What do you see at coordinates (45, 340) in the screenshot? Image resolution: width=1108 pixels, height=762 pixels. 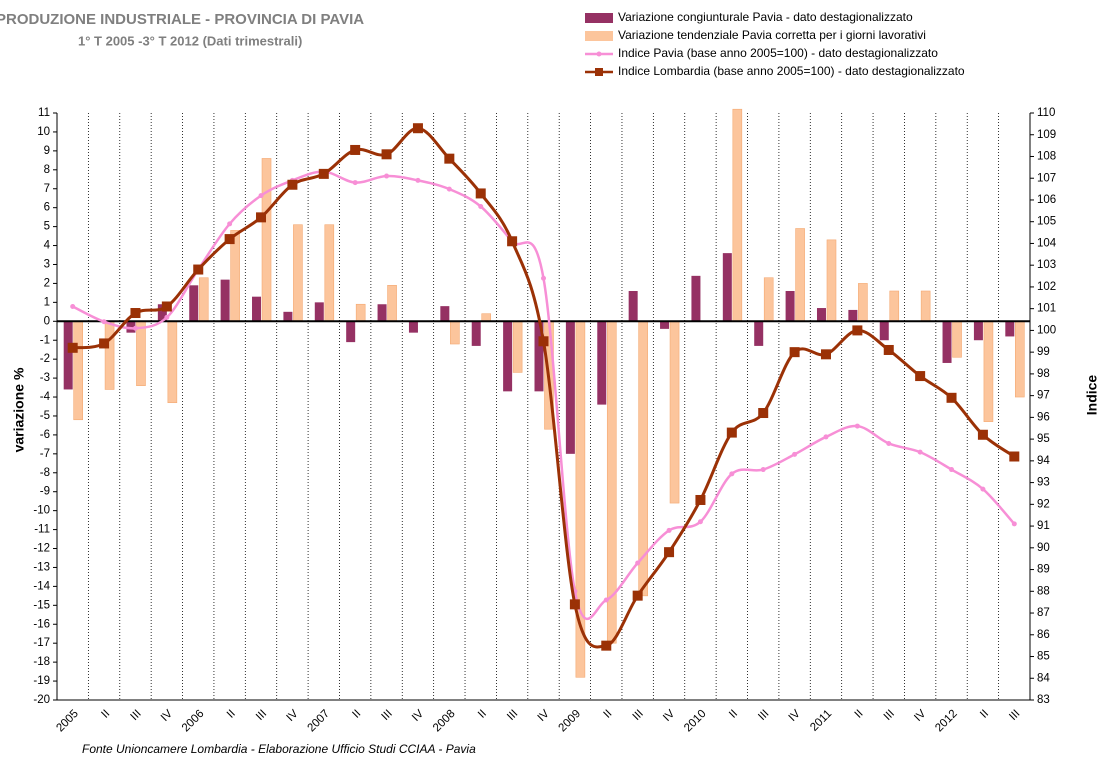 I see `y-tick-label: -1` at bounding box center [45, 340].